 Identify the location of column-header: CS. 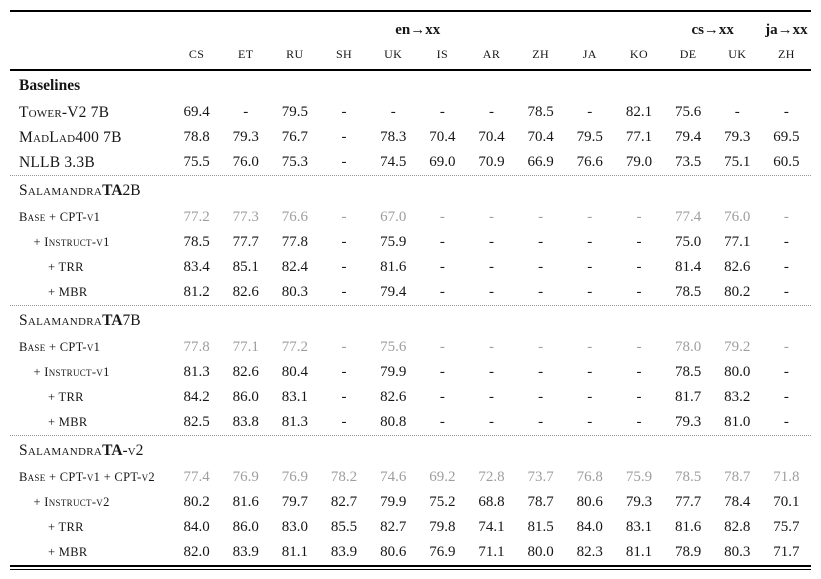
(196, 53).